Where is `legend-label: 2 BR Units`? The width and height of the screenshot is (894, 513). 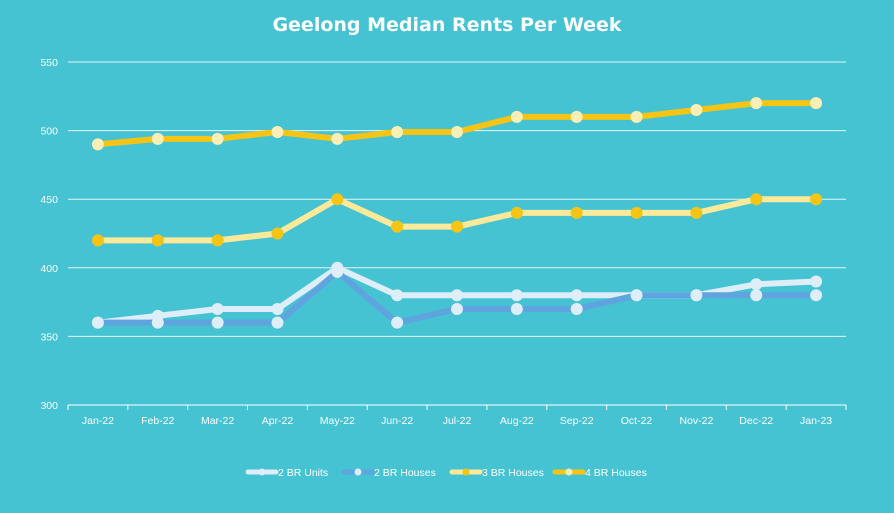 legend-label: 2 BR Units is located at coordinates (303, 473).